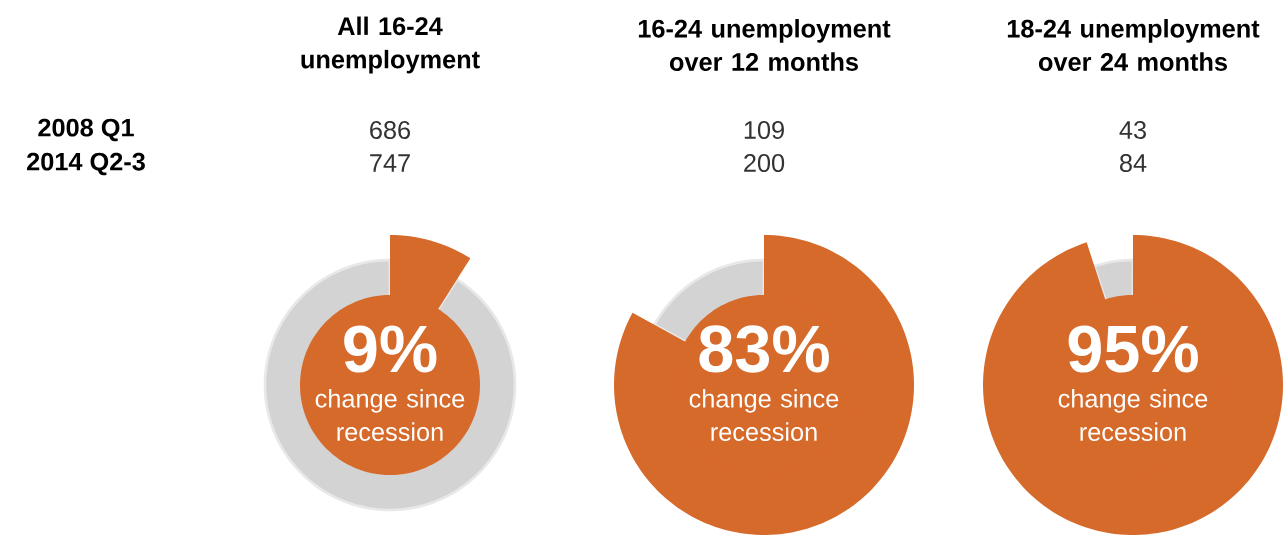 This screenshot has width=1283, height=545. What do you see at coordinates (86, 130) in the screenshot?
I see `text: 2008 Q1` at bounding box center [86, 130].